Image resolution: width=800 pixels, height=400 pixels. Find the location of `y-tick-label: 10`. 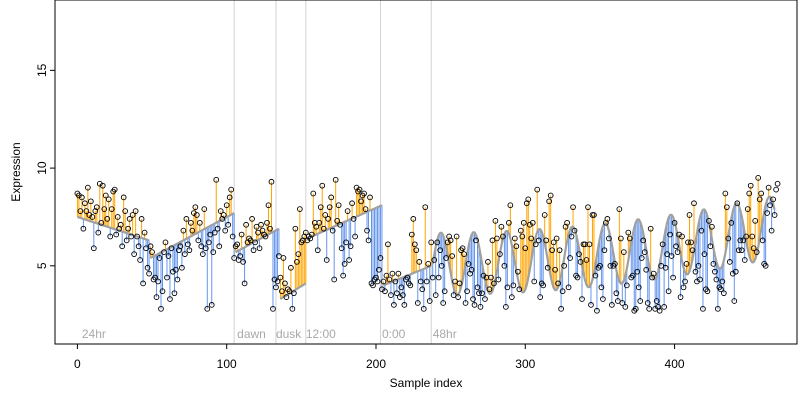

y-tick-label: 10 is located at coordinates (42, 168).